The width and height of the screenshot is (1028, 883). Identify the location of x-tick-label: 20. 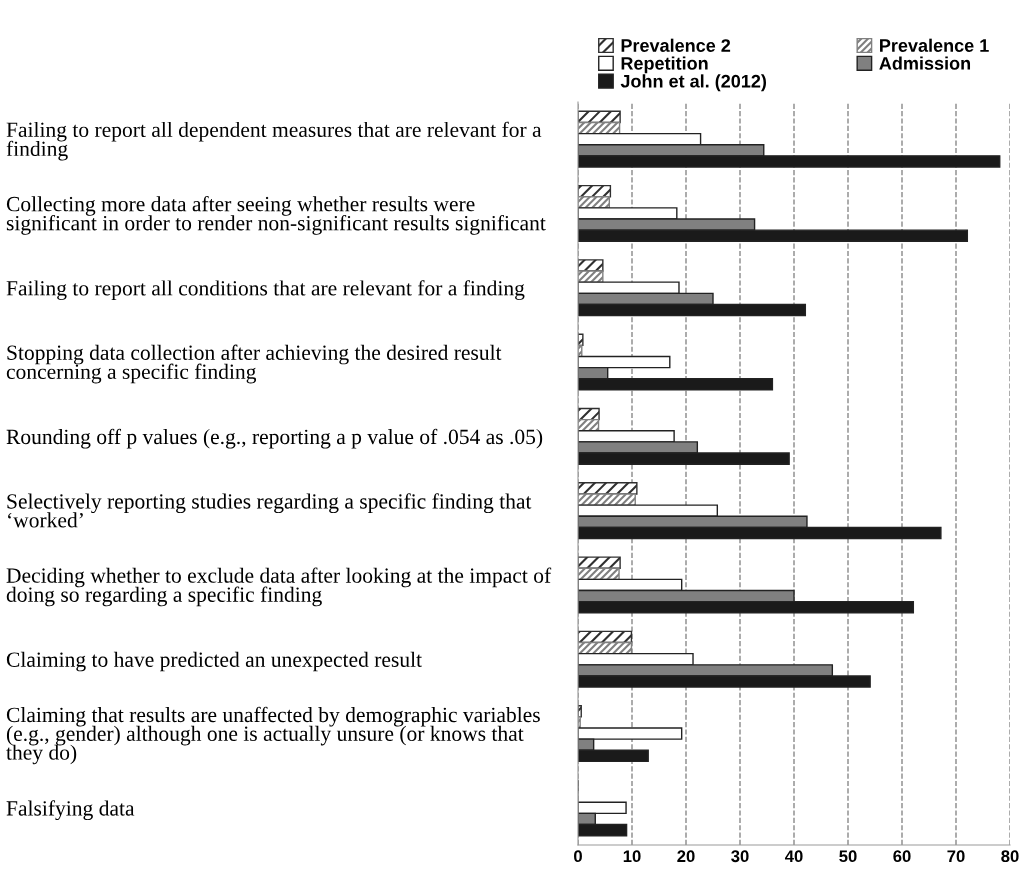
(686, 856).